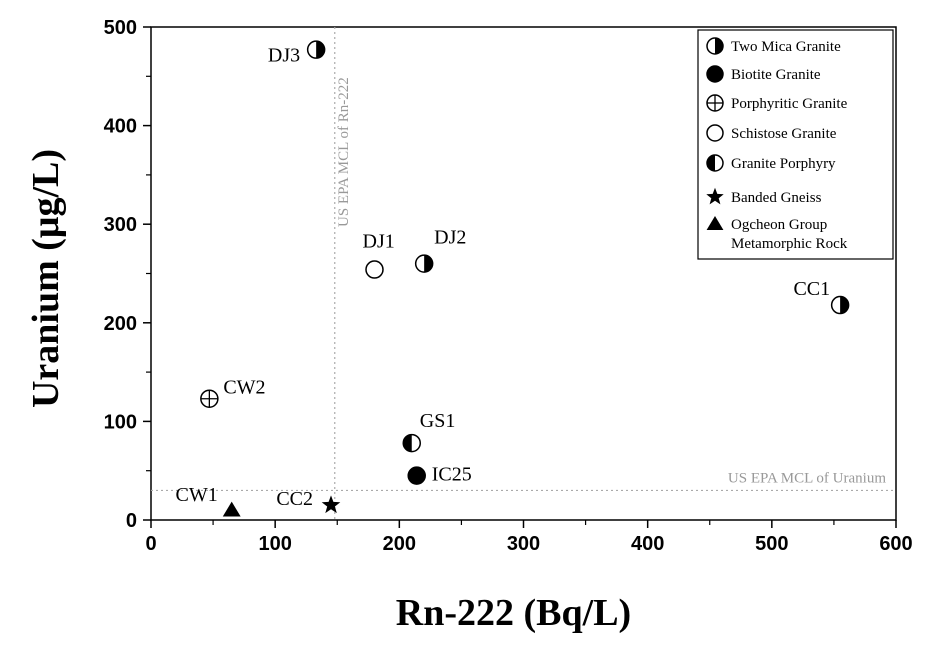  What do you see at coordinates (789, 244) in the screenshot?
I see `legend-label-line: Metamorphic Rock` at bounding box center [789, 244].